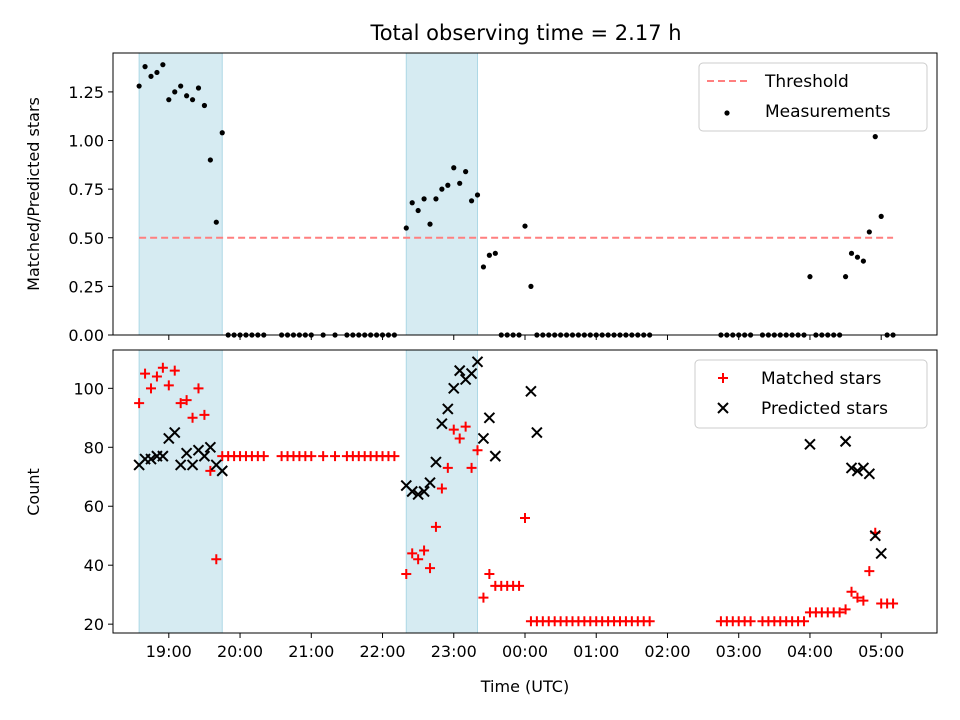 The image size is (960, 720). Describe the element at coordinates (169, 651) in the screenshot. I see `x-tick-label: 19:00` at that location.